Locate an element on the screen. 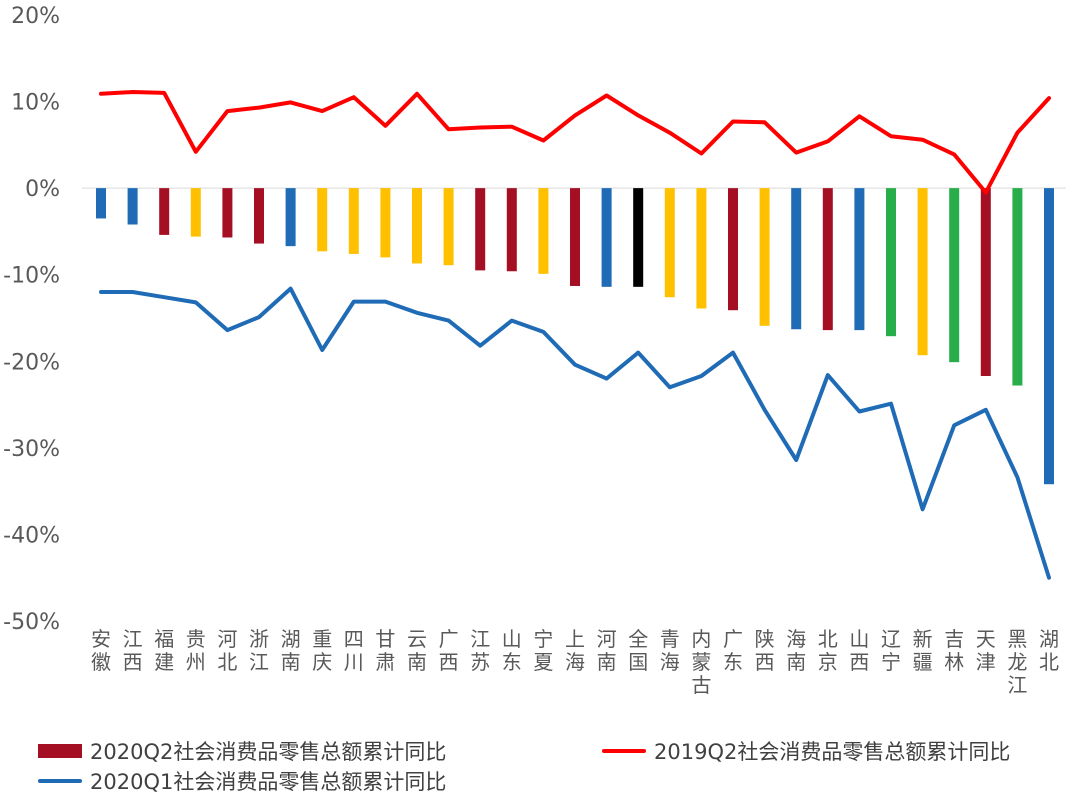  category-label: 黑龙江 is located at coordinates (1017, 662).